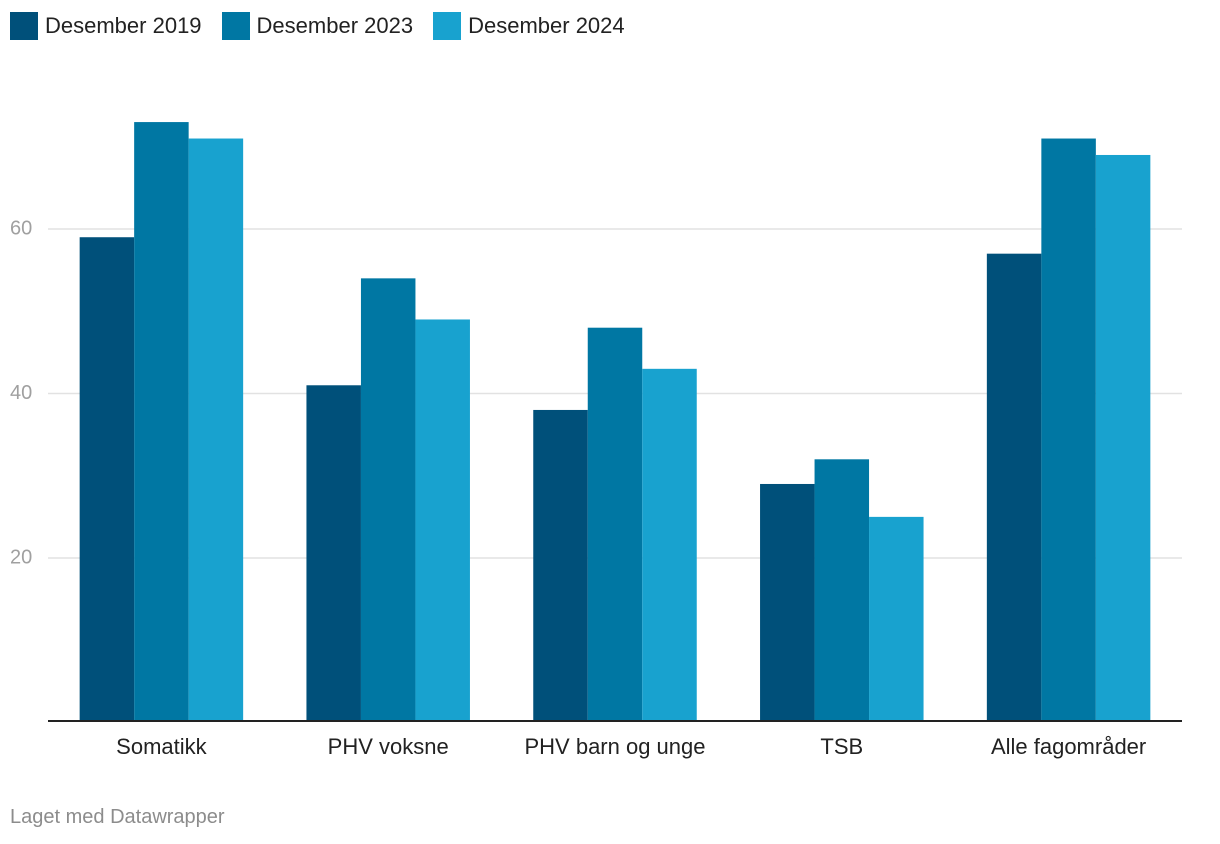 Image resolution: width=1220 pixels, height=844 pixels. I want to click on legend-label-2024: Desember 2024, so click(546, 25).